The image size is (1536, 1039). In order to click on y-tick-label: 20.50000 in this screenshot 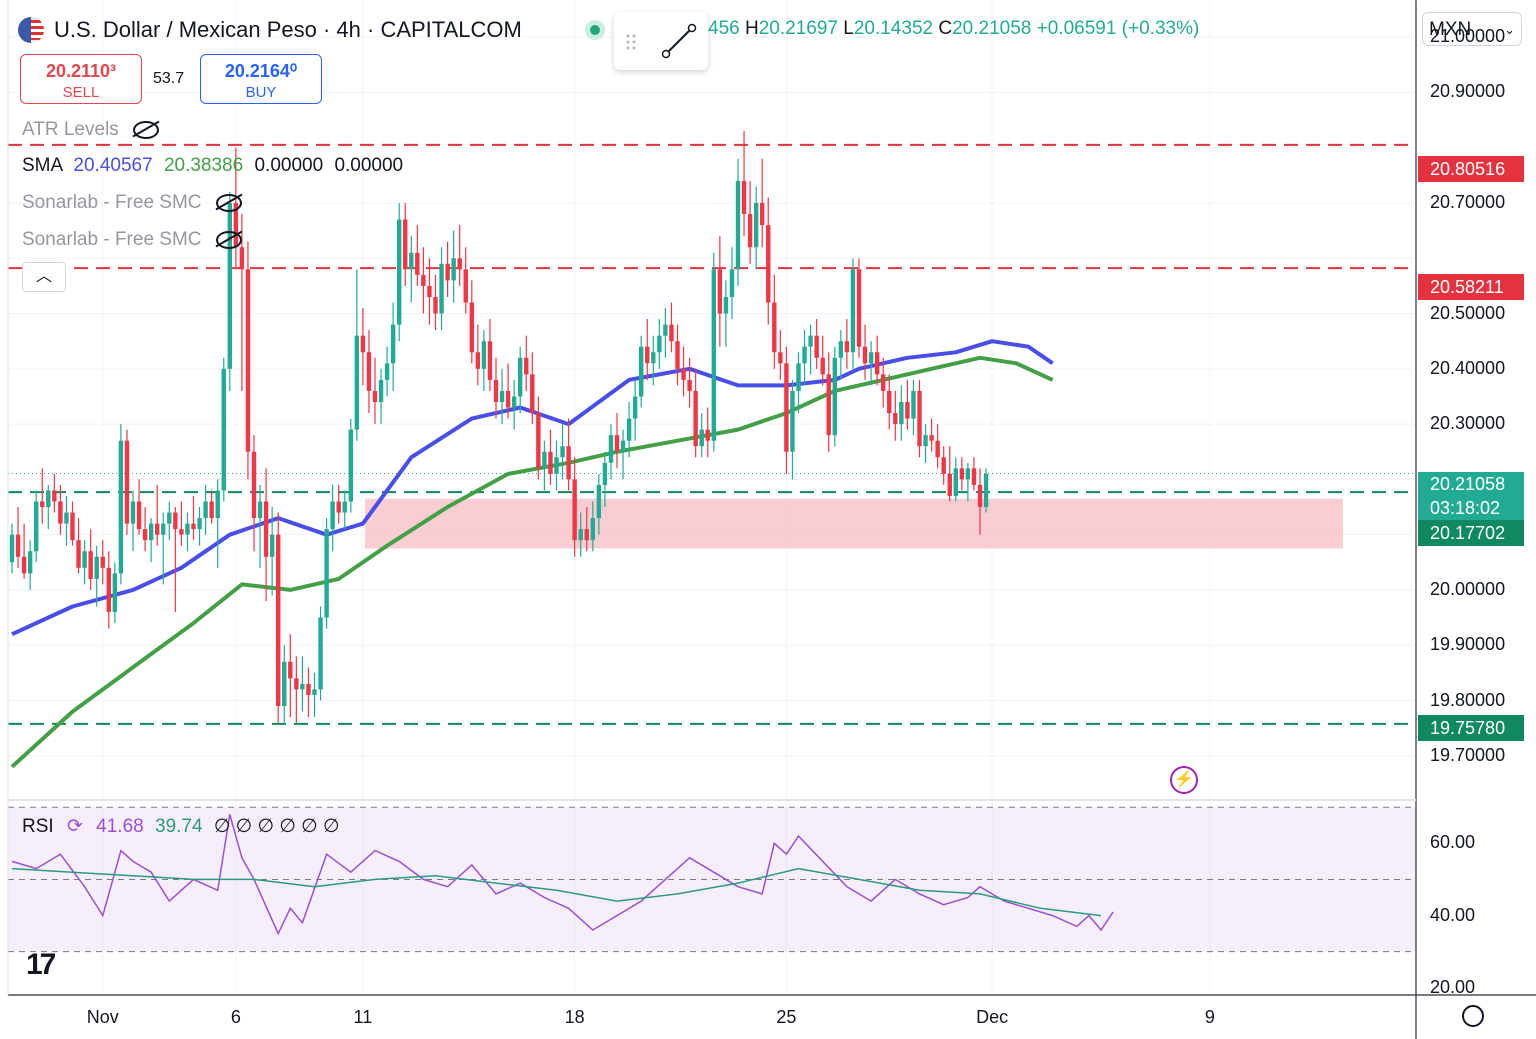, I will do `click(1468, 312)`.